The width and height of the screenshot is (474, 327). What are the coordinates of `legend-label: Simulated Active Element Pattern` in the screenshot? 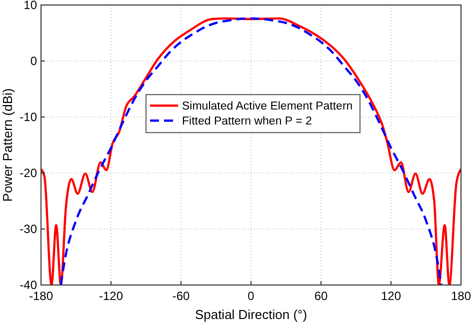 It's located at (267, 106).